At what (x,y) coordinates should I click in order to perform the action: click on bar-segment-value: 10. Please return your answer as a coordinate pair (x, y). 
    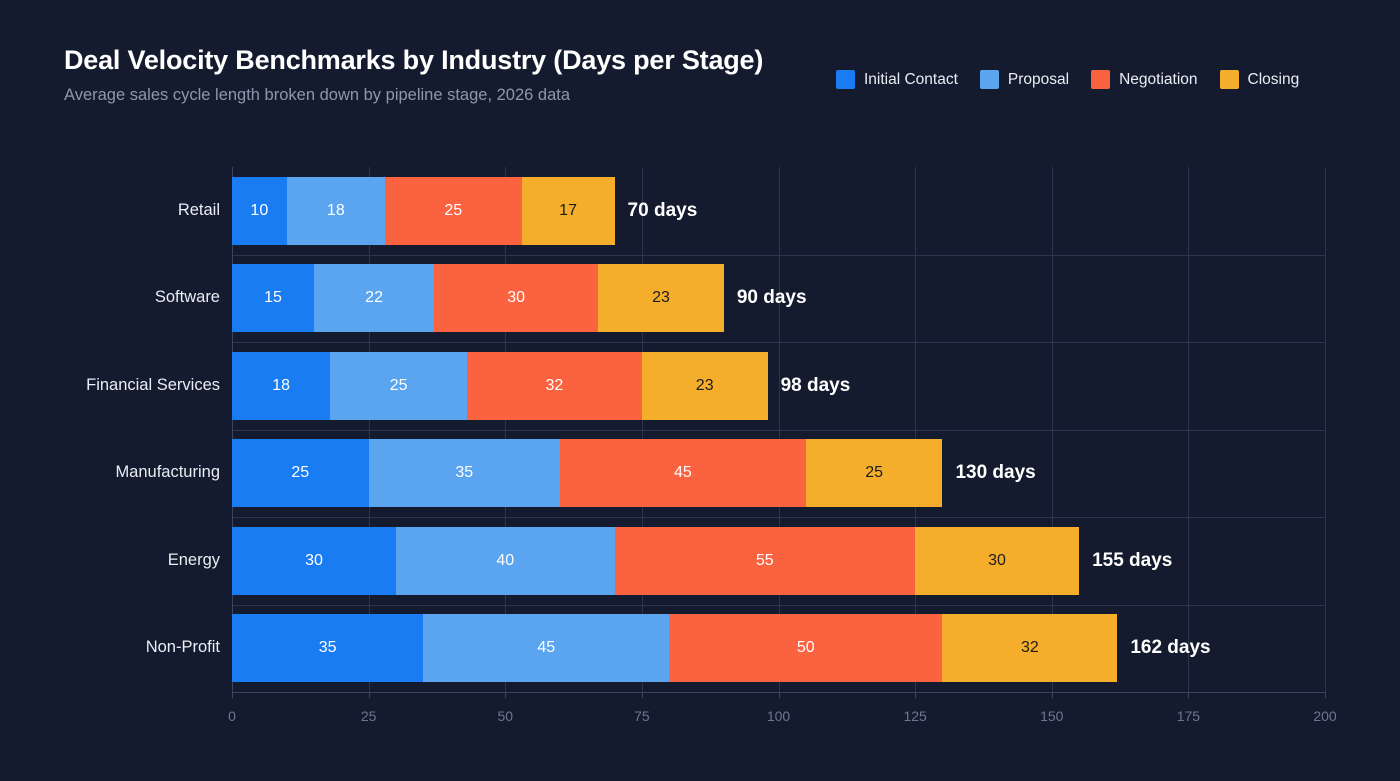
    Looking at the image, I should click on (259, 210).